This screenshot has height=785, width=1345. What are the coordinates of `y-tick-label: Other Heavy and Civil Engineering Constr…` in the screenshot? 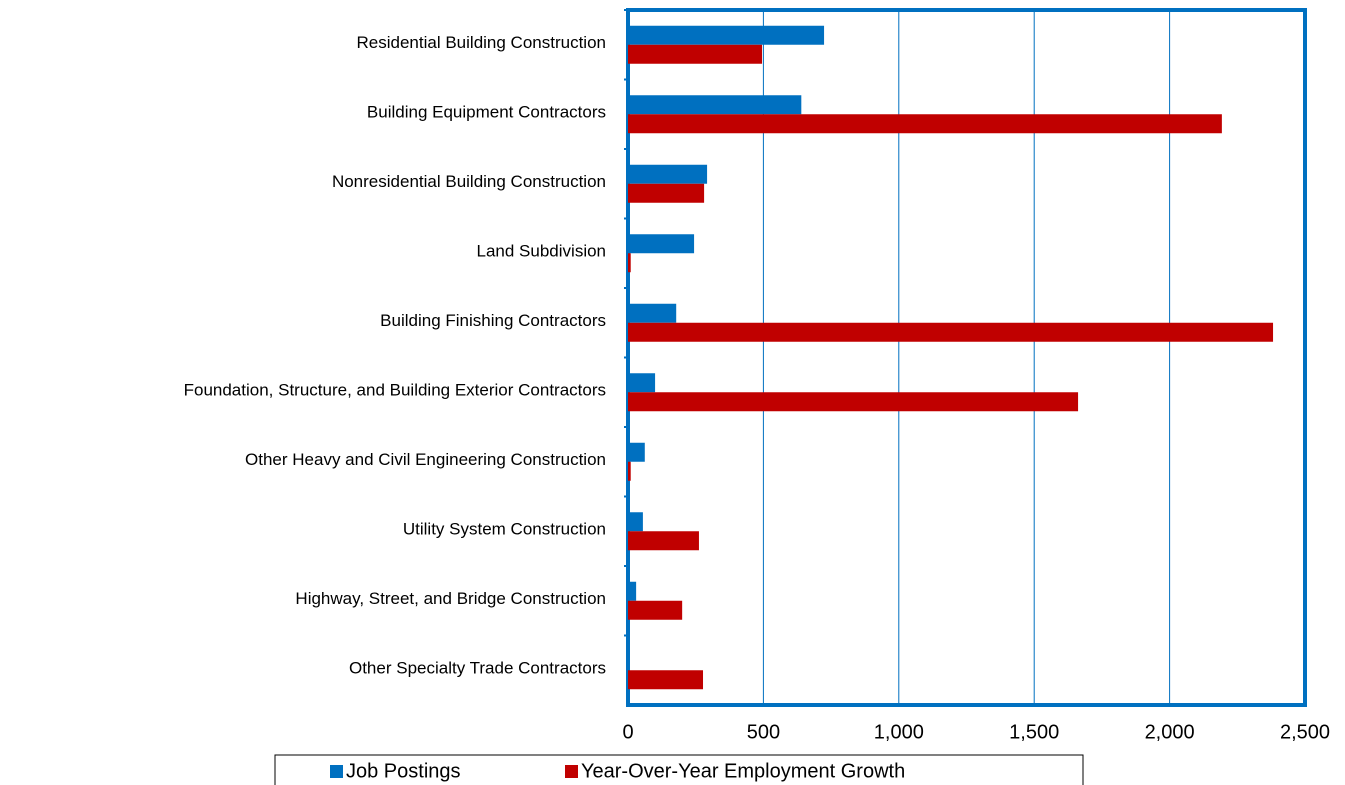 It's located at (425, 459).